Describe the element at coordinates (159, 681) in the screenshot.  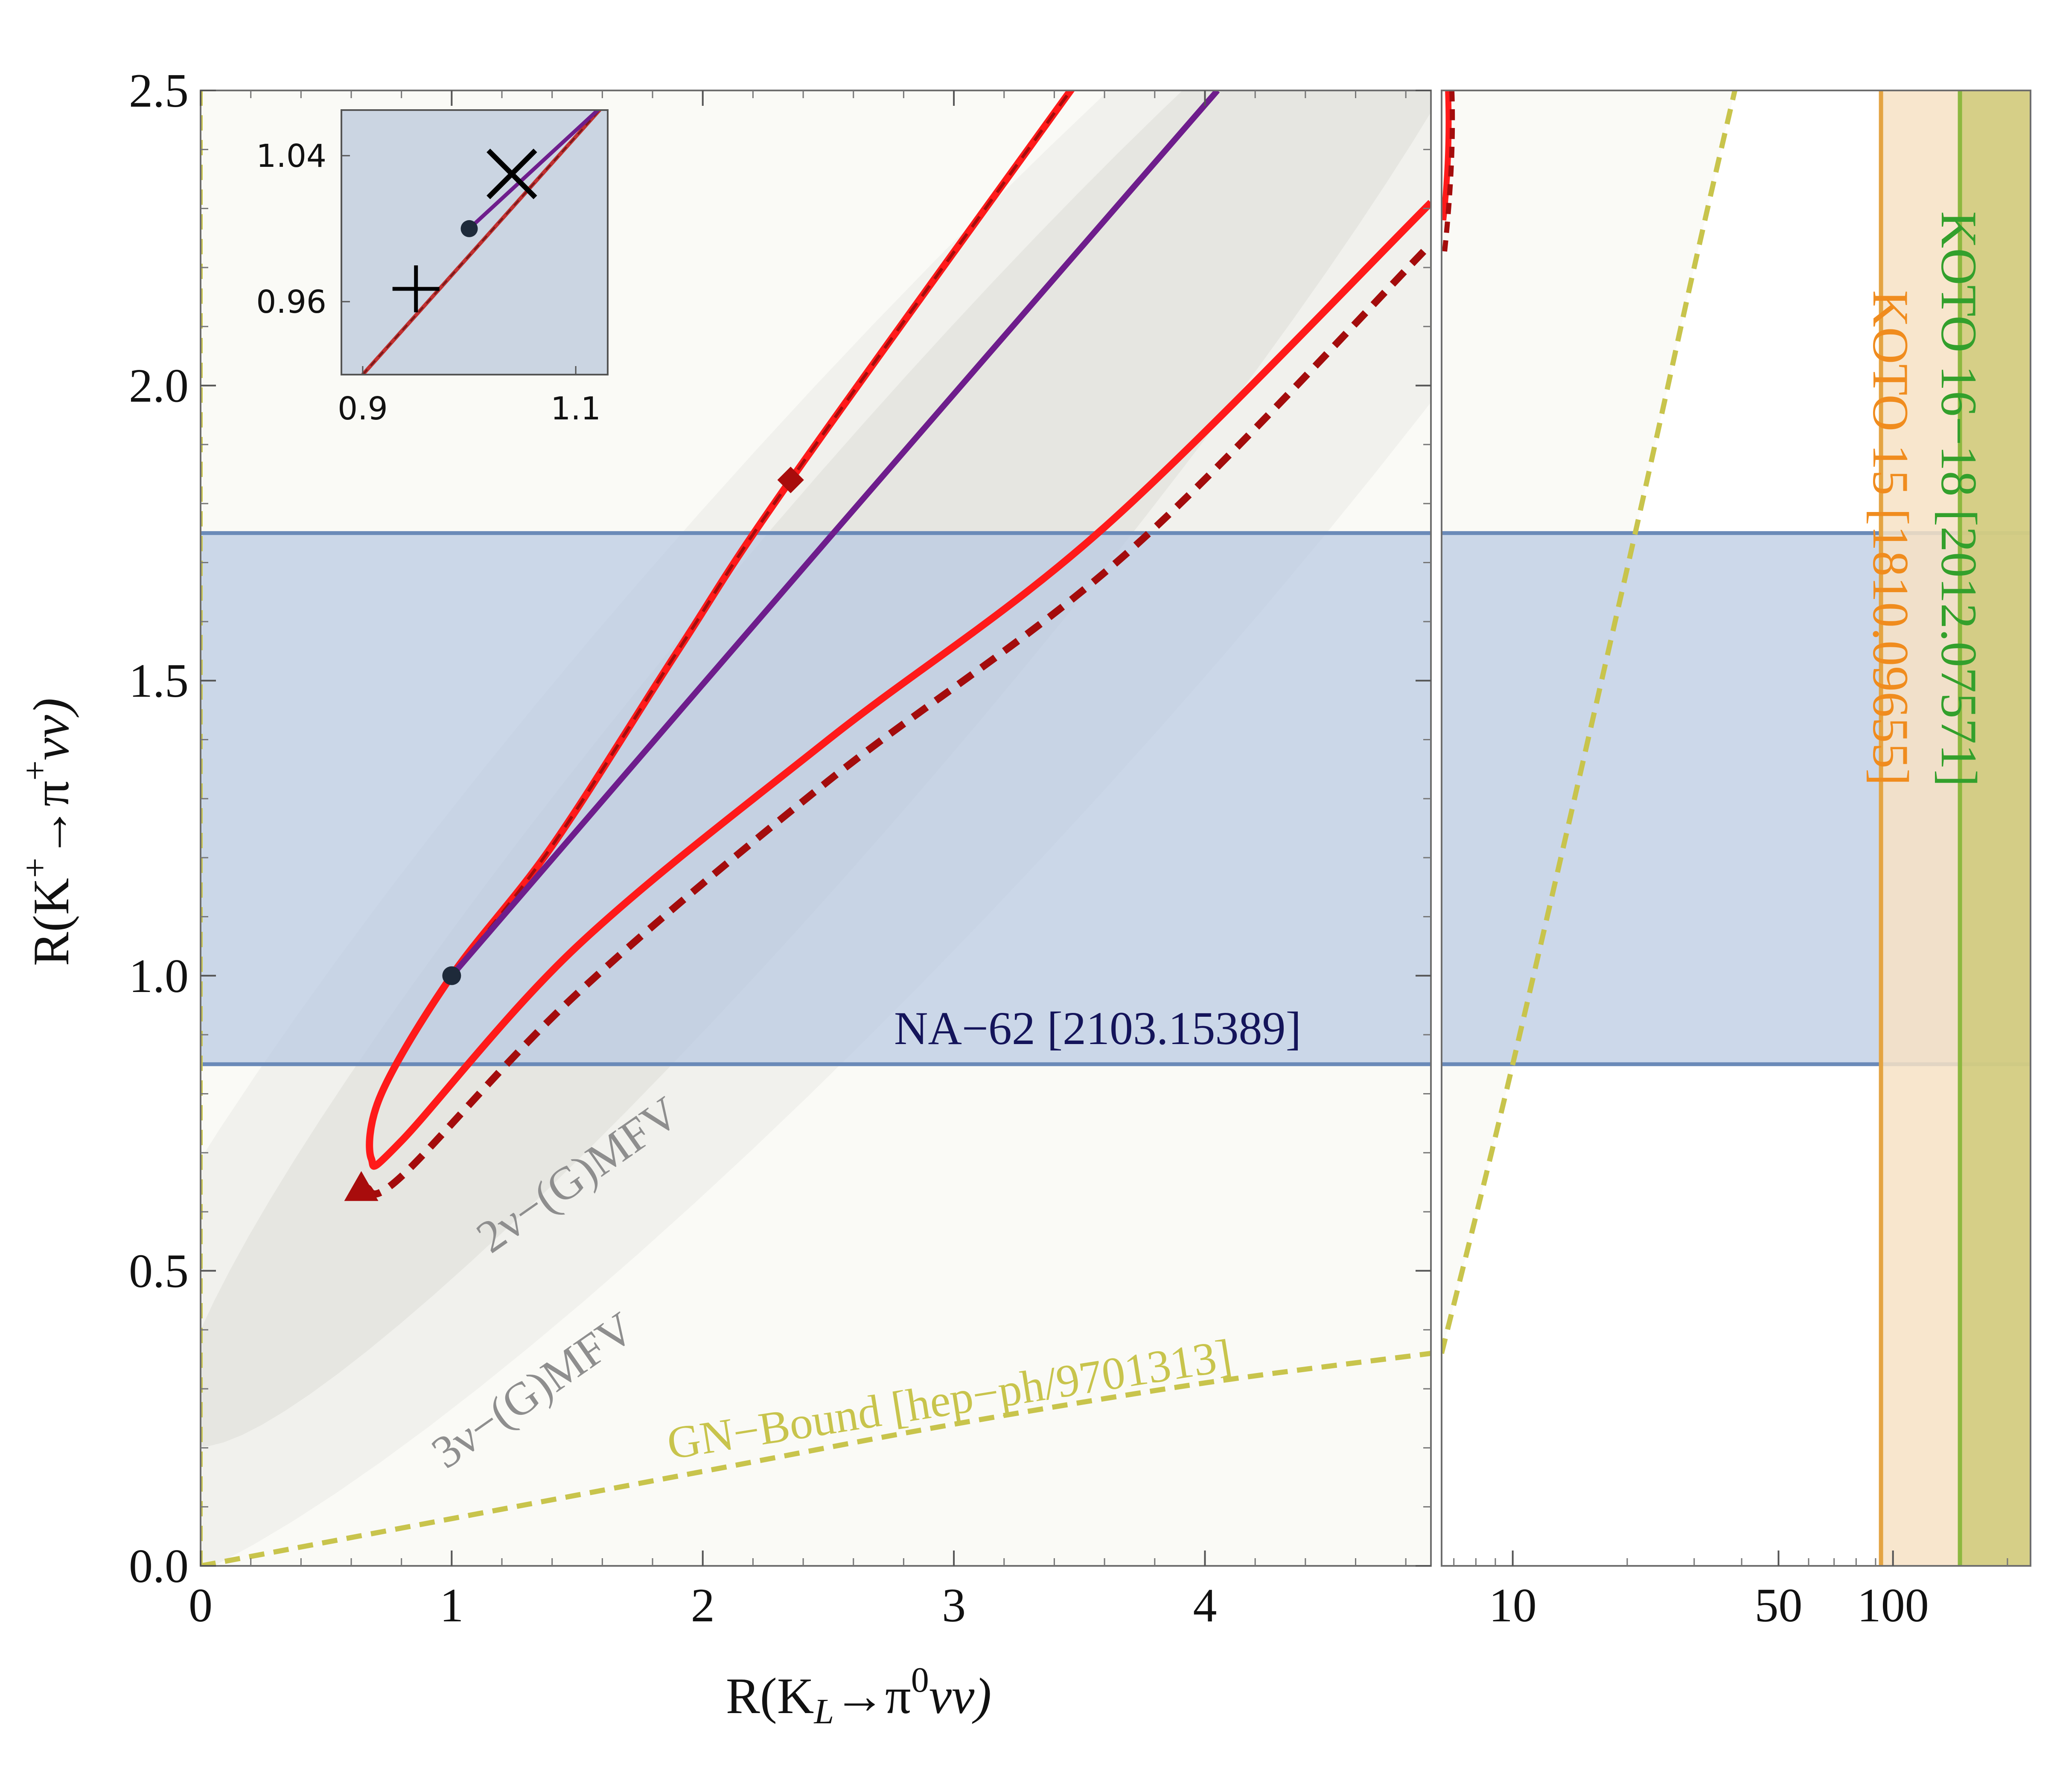
I see `y-tick-label: 1.5` at that location.